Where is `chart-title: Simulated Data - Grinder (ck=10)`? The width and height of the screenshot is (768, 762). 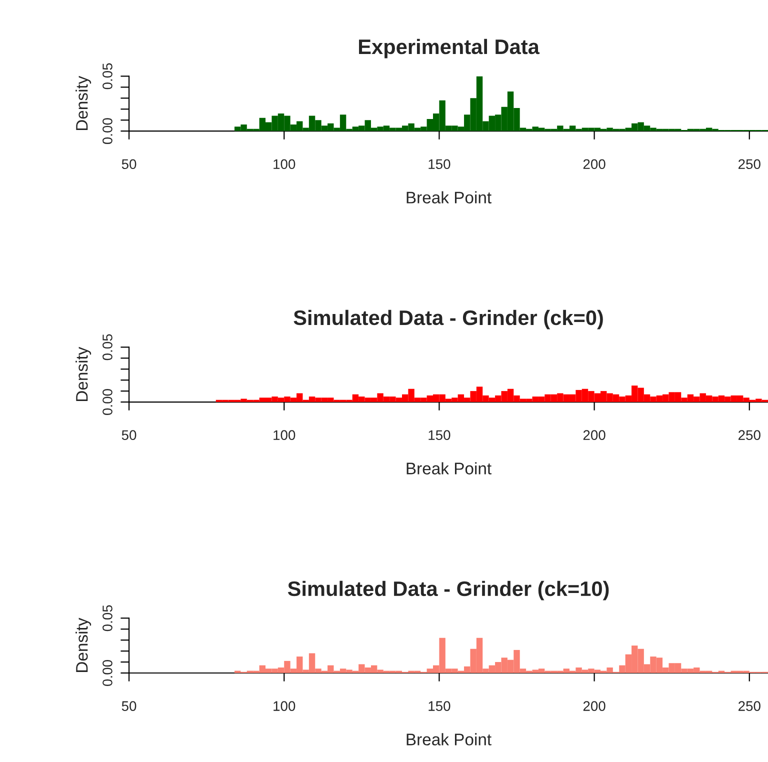 chart-title: Simulated Data - Grinder (ck=10) is located at coordinates (448, 590).